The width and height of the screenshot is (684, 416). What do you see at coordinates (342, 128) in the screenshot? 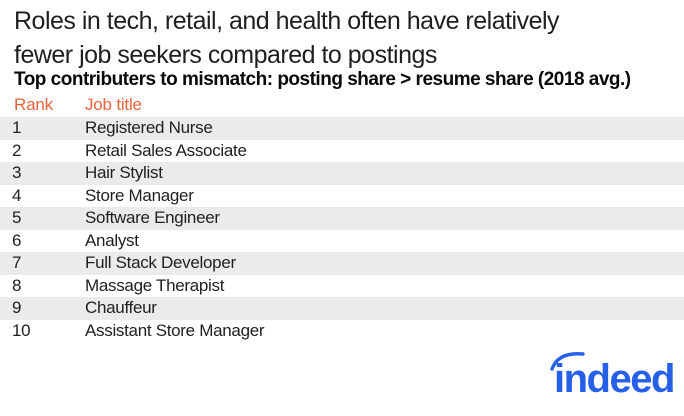
I see `table-row: 1 Registered Nurse` at bounding box center [342, 128].